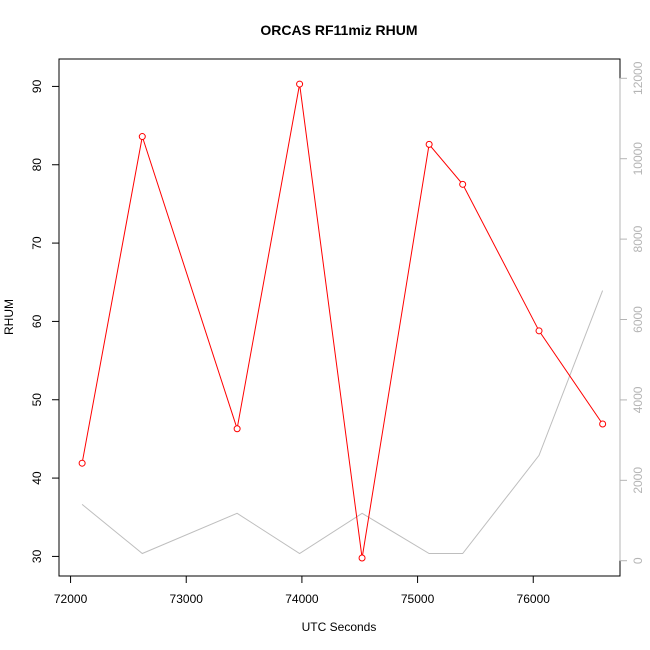 This screenshot has height=650, width=650. Describe the element at coordinates (37, 243) in the screenshot. I see `y-tick-label: 70` at that location.